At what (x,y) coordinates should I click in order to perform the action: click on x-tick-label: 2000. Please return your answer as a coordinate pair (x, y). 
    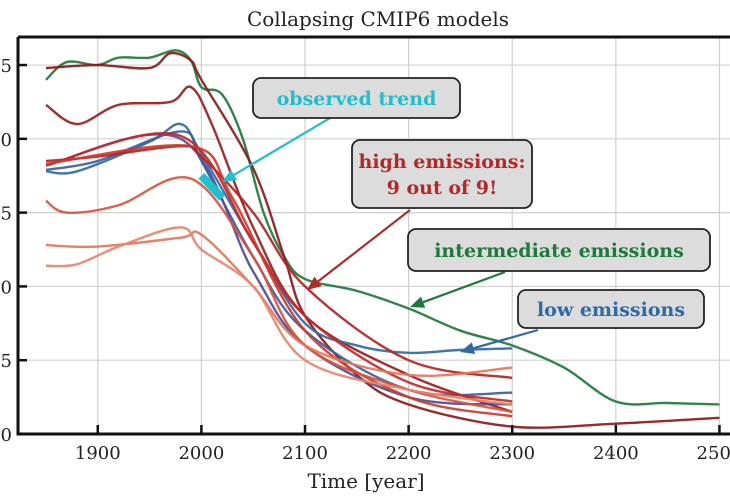
    Looking at the image, I should click on (201, 453).